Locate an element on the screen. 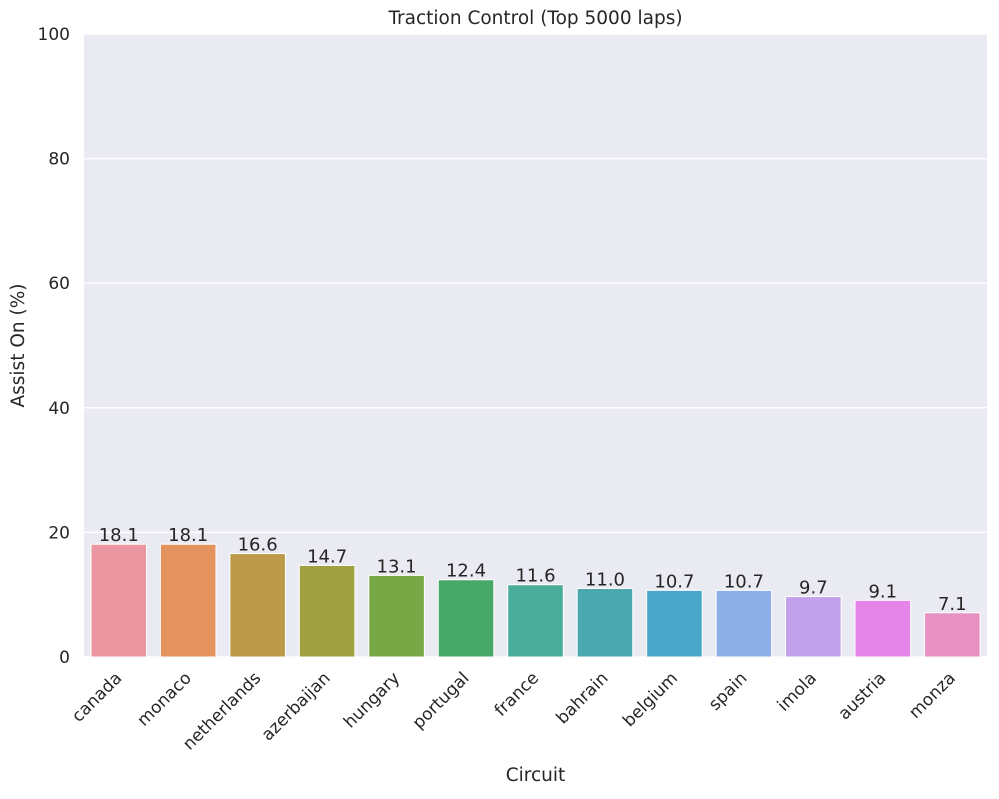 The width and height of the screenshot is (999, 799). y-tick-label: 60 is located at coordinates (59, 284).